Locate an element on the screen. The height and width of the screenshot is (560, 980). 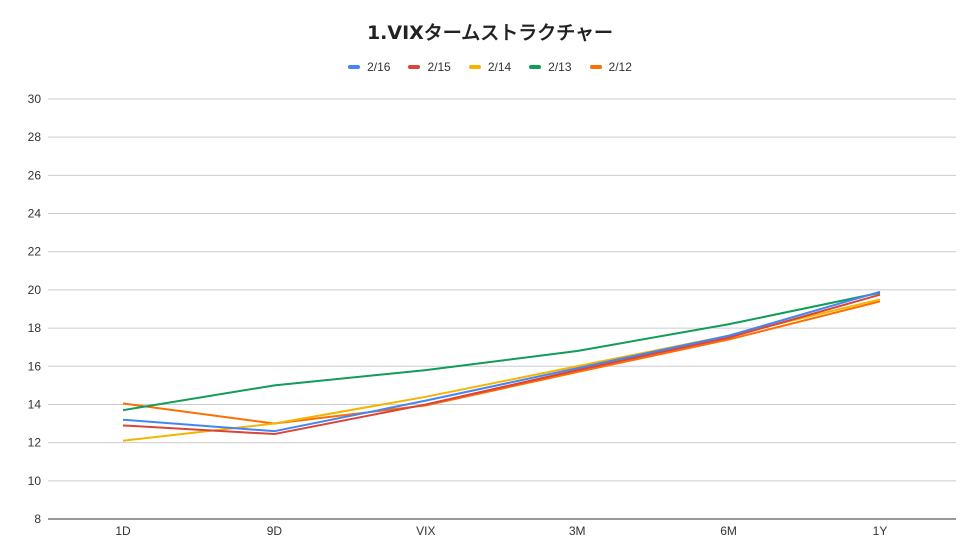
legend-item: 2/15 is located at coordinates (429, 67).